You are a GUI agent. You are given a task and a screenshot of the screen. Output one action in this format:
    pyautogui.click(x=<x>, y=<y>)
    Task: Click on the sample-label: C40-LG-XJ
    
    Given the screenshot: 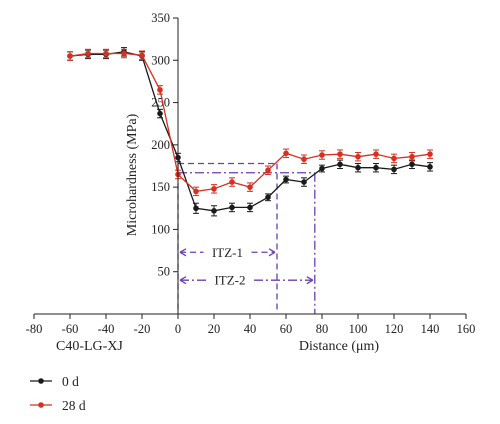 What is the action you would take?
    pyautogui.click(x=89, y=346)
    